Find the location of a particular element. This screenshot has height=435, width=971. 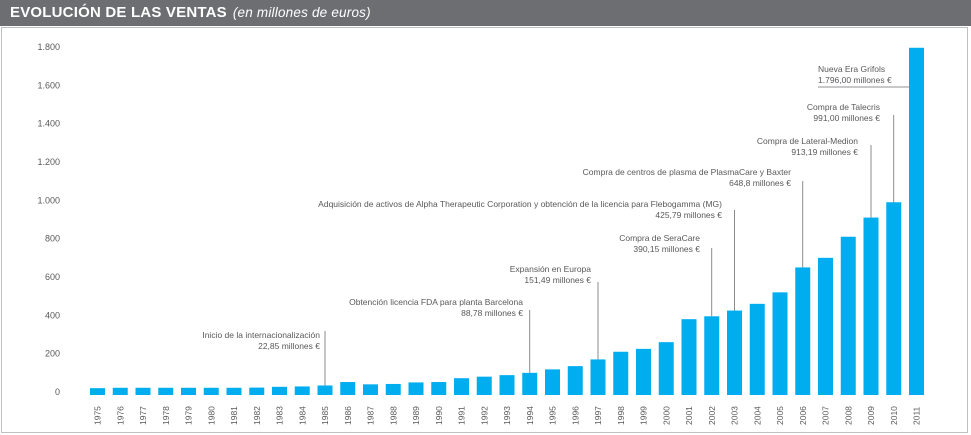

x-tick-label: 1983 is located at coordinates (280, 415).